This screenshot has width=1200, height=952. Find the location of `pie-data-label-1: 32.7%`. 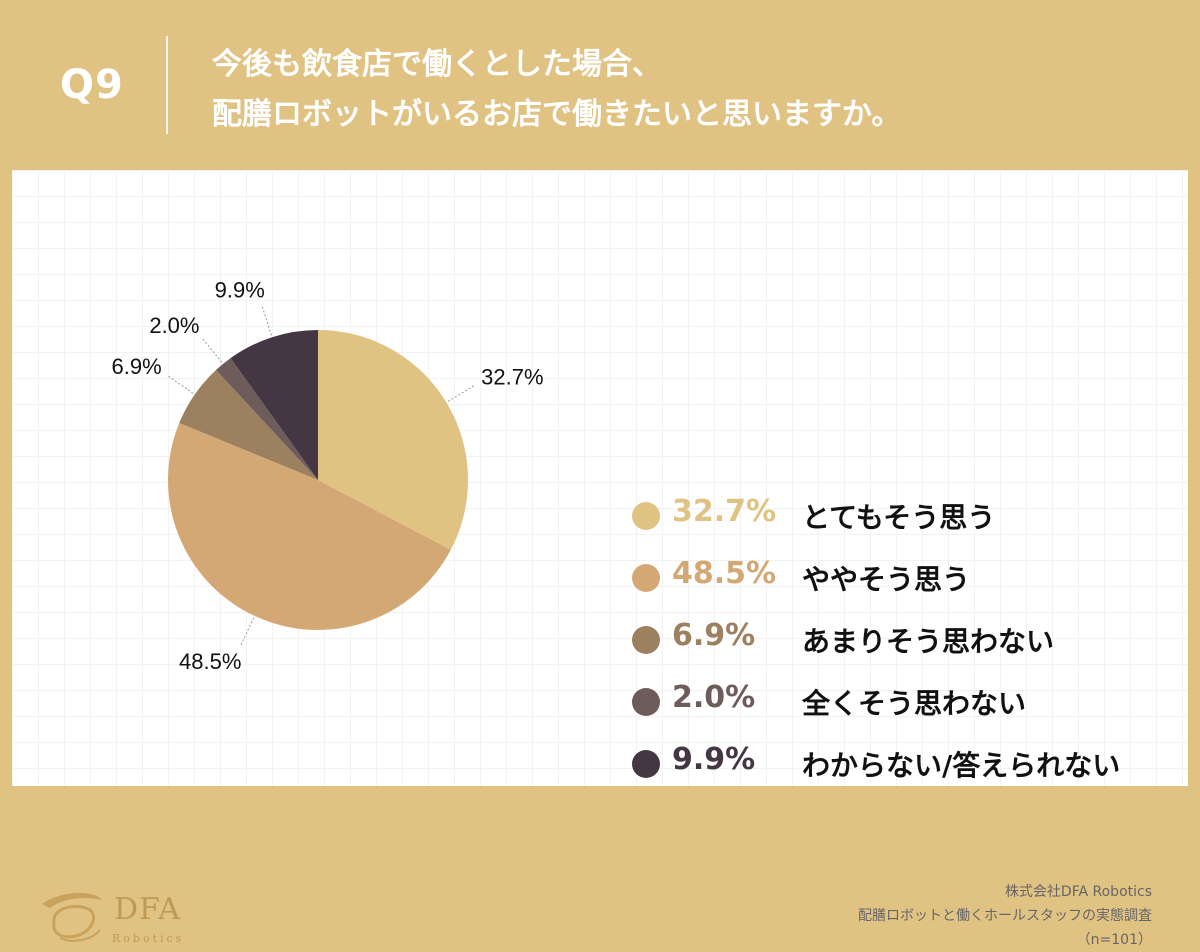

pie-data-label-1: 32.7% is located at coordinates (512, 377).